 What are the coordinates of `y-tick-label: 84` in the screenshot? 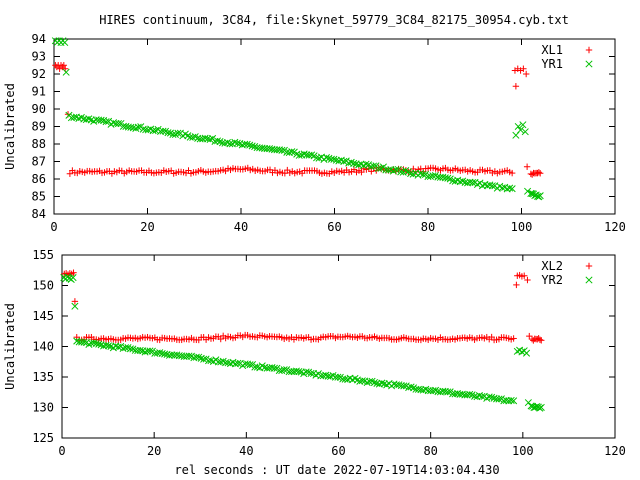 It's located at (39, 214).